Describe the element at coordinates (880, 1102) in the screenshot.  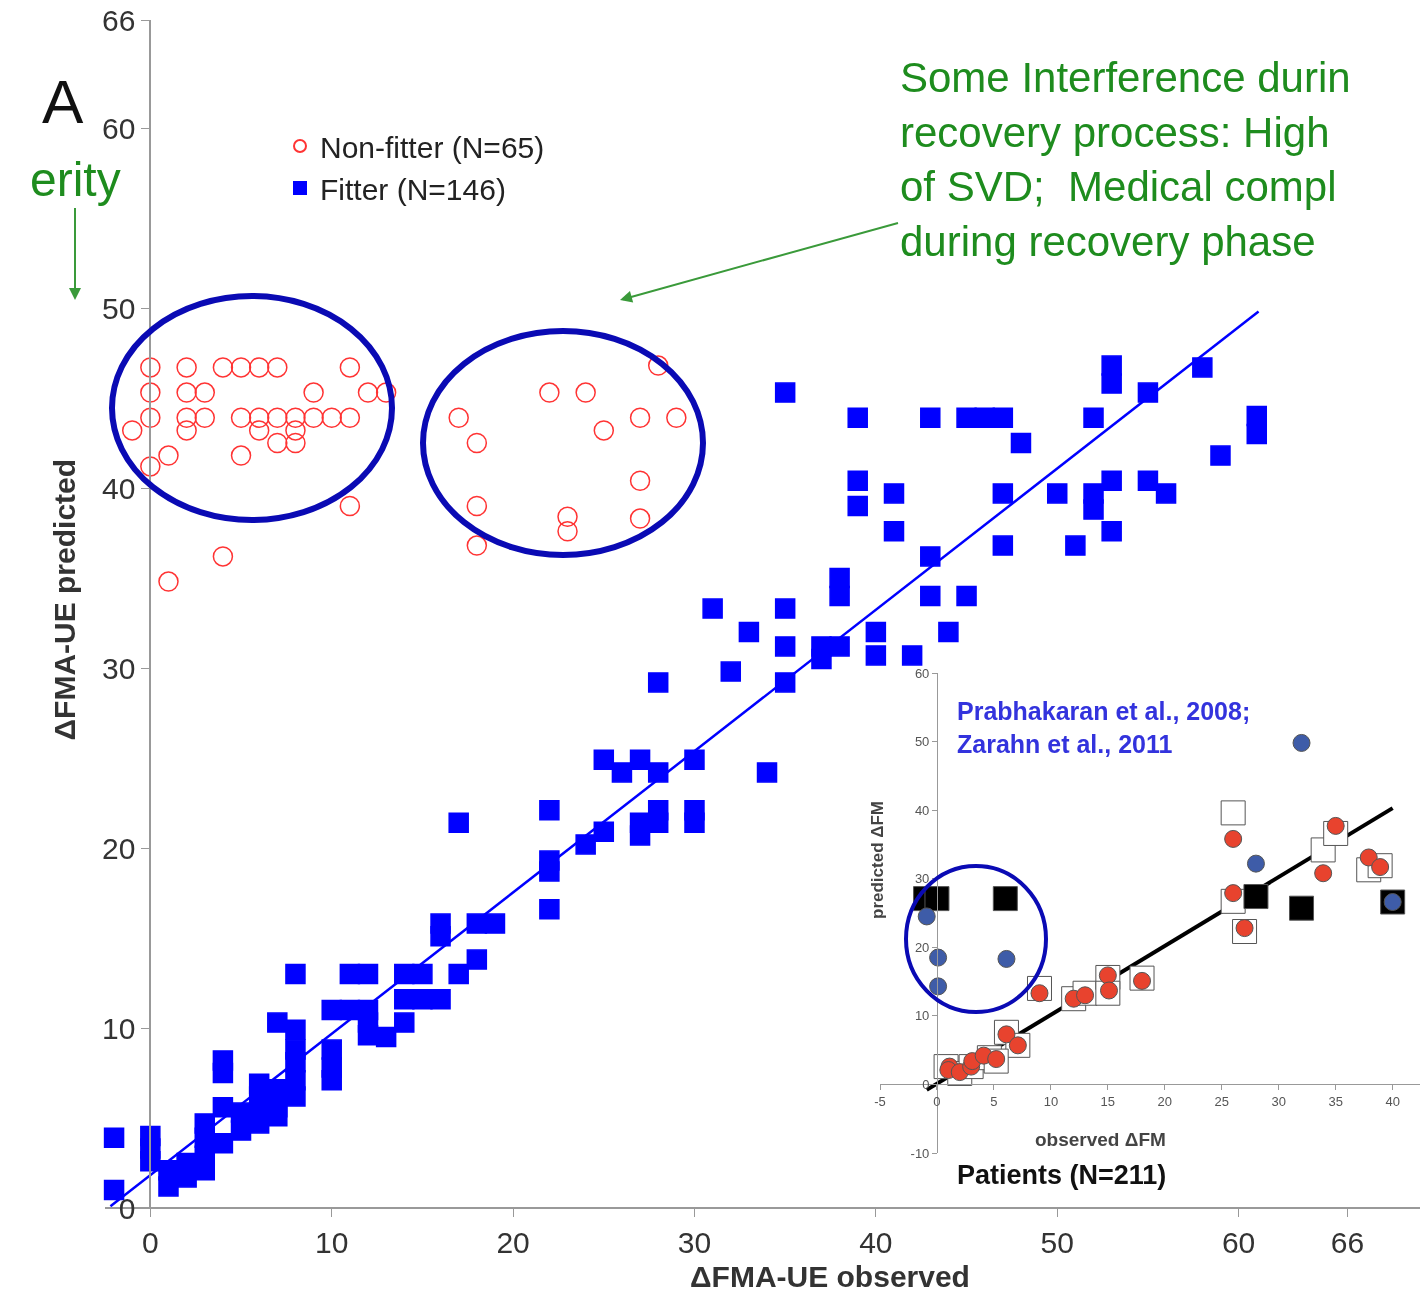
I see `x-tick-label: -5` at that location.